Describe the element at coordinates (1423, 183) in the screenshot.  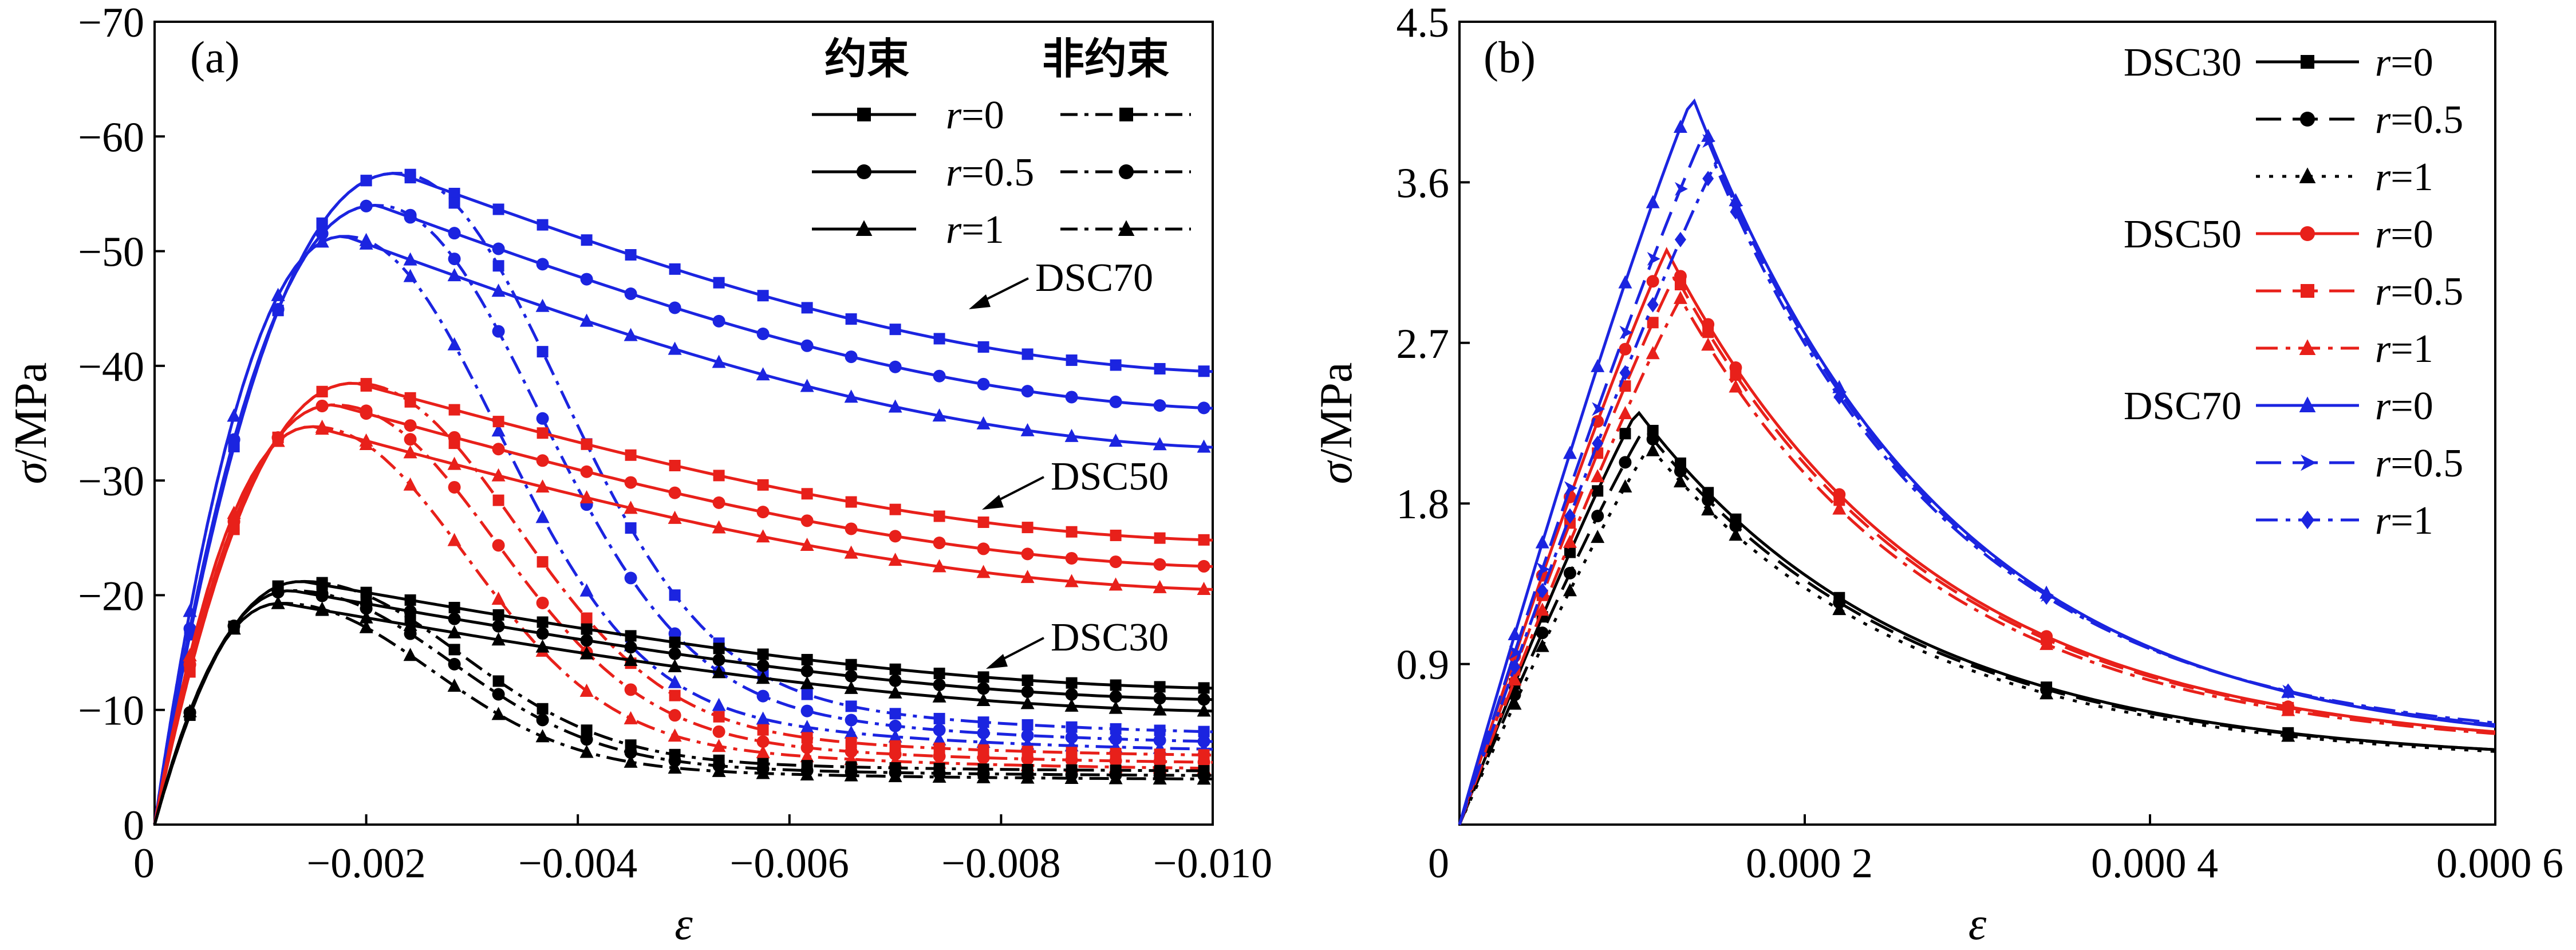
I see `y-tick-label: 3.6` at that location.